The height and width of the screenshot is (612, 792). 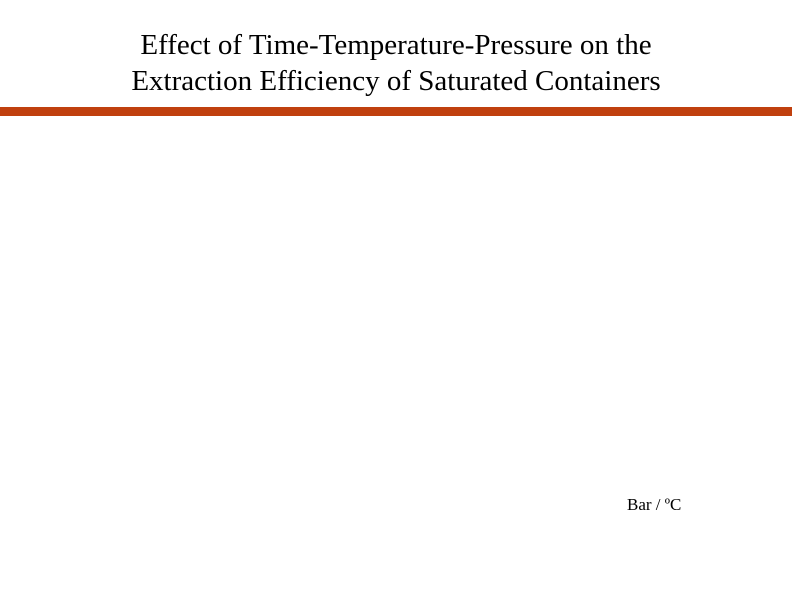 What do you see at coordinates (396, 111) in the screenshot?
I see `title-divider` at bounding box center [396, 111].